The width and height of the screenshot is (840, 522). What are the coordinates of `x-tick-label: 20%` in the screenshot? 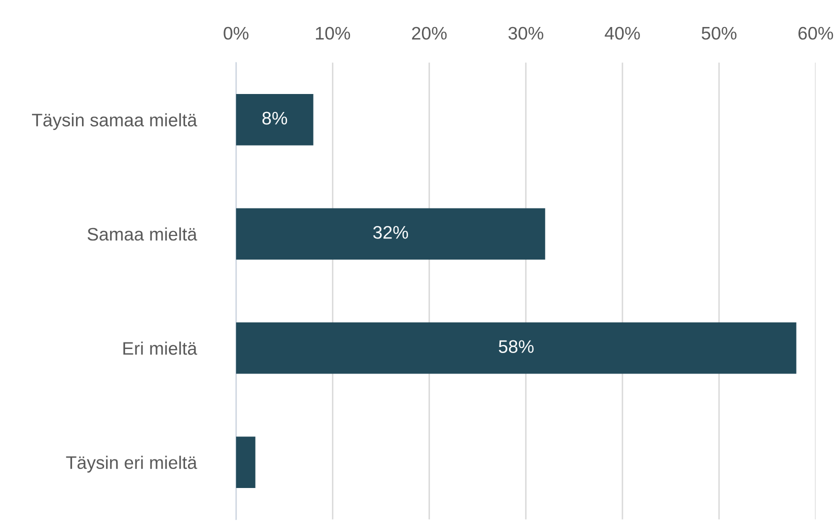 It's located at (429, 33).